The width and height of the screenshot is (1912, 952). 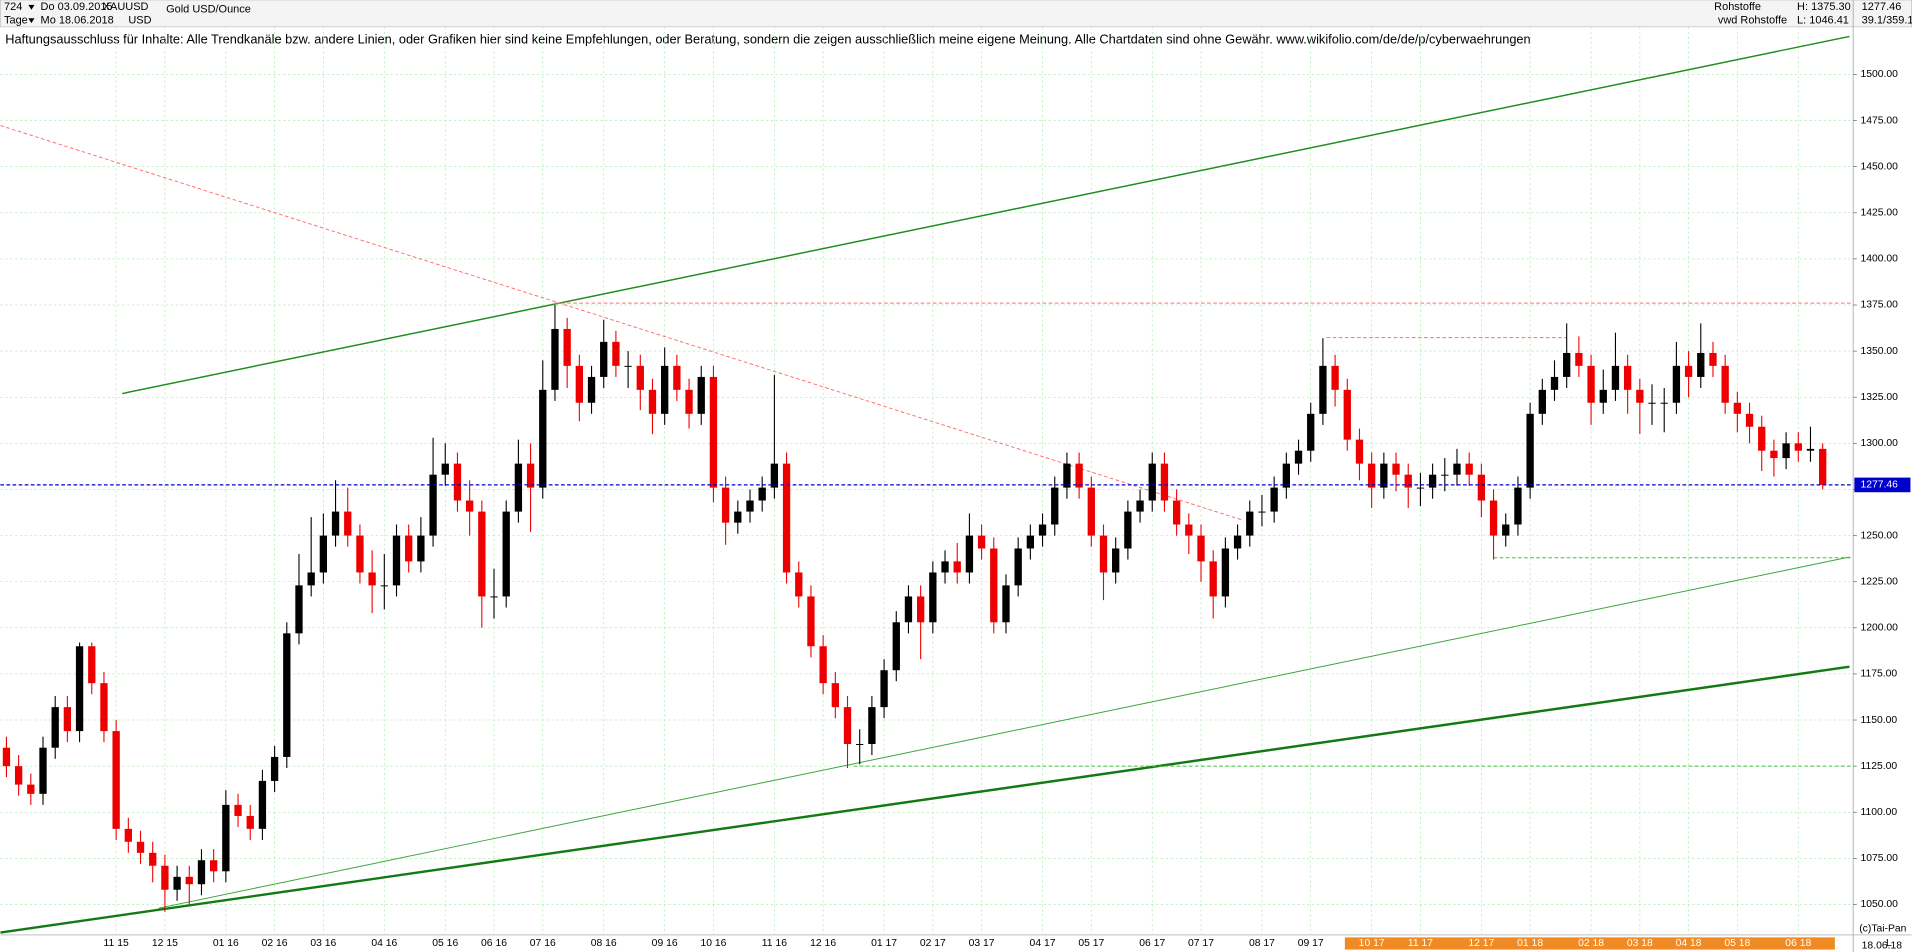 I want to click on y-tick-label: 1350.00, so click(x=1879, y=351).